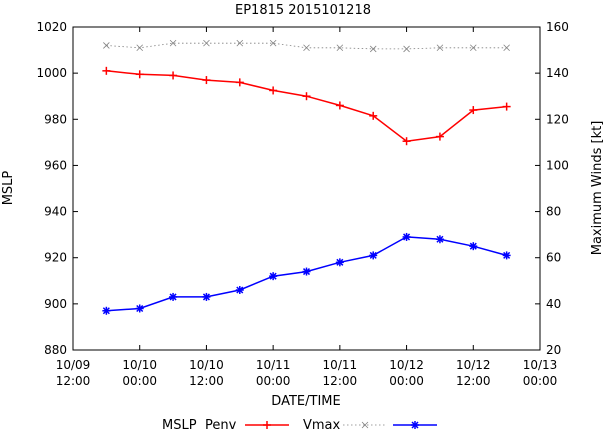 This screenshot has height=432, width=606. I want to click on y2-tick-label: 100, so click(557, 165).